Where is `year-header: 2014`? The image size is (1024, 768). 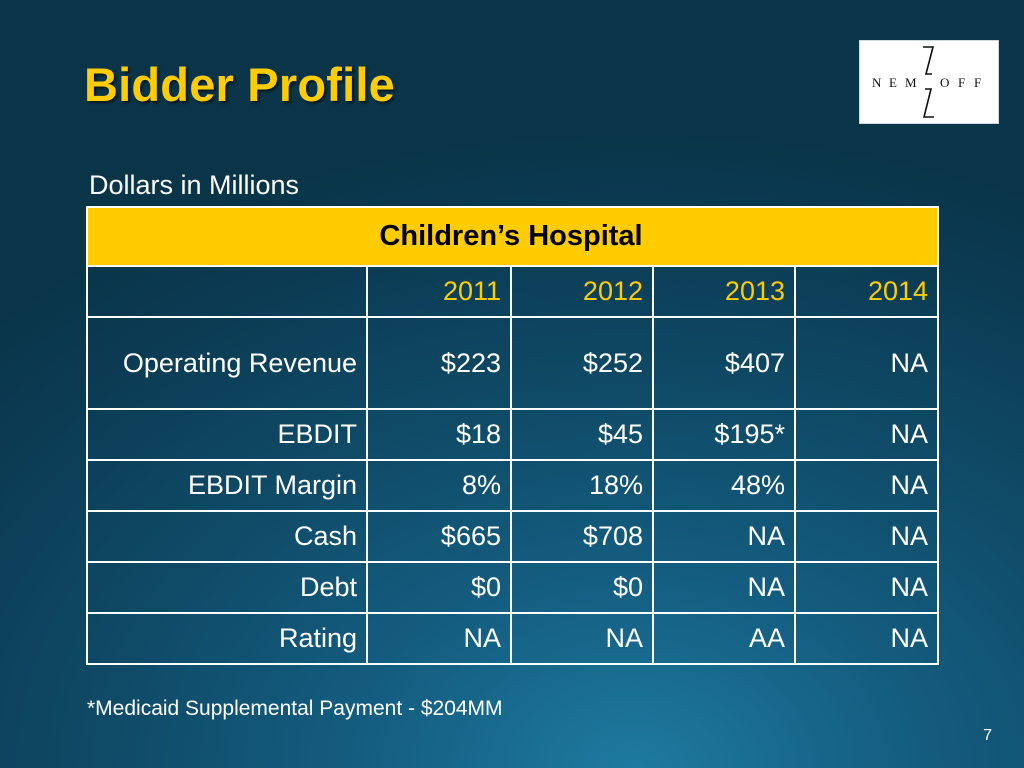 year-header: 2014 is located at coordinates (866, 291).